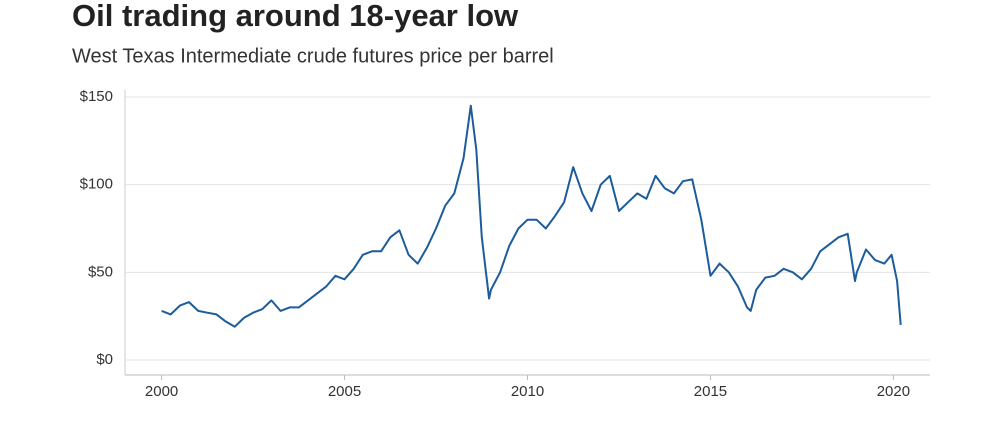 This screenshot has height=425, width=1000. What do you see at coordinates (344, 391) in the screenshot?
I see `x-tick-label: 2005` at bounding box center [344, 391].